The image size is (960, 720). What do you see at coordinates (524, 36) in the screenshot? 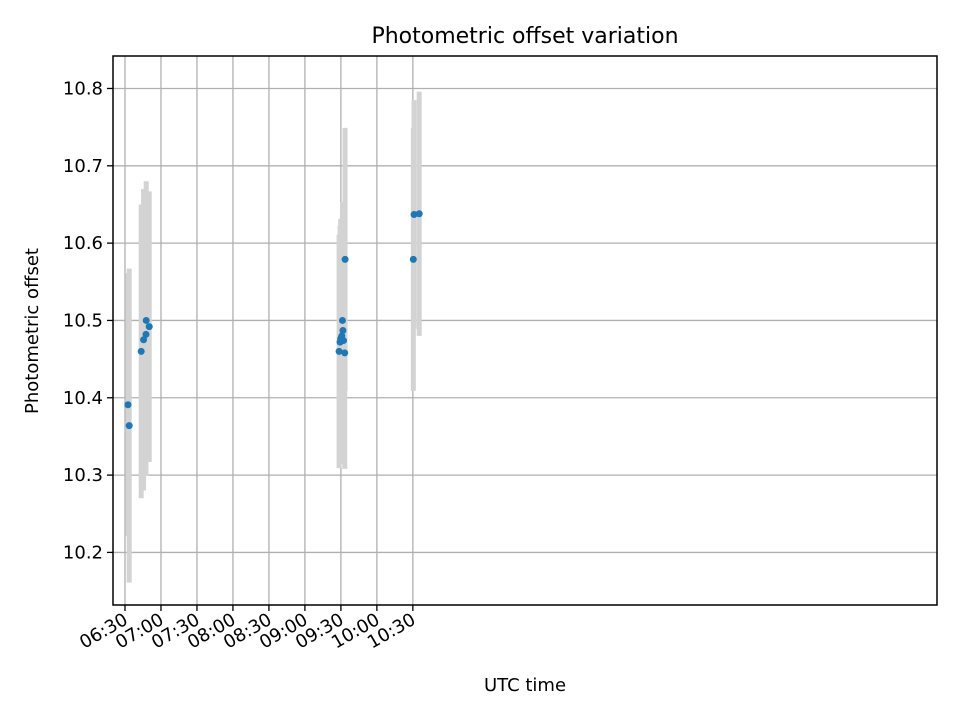
I see `chart-title: Photometric offset variation` at bounding box center [524, 36].